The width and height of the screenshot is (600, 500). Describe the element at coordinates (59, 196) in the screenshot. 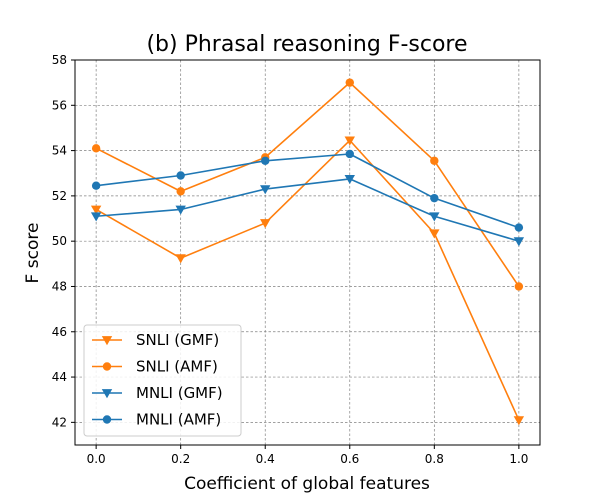

I see `y-tick-label: 52` at that location.